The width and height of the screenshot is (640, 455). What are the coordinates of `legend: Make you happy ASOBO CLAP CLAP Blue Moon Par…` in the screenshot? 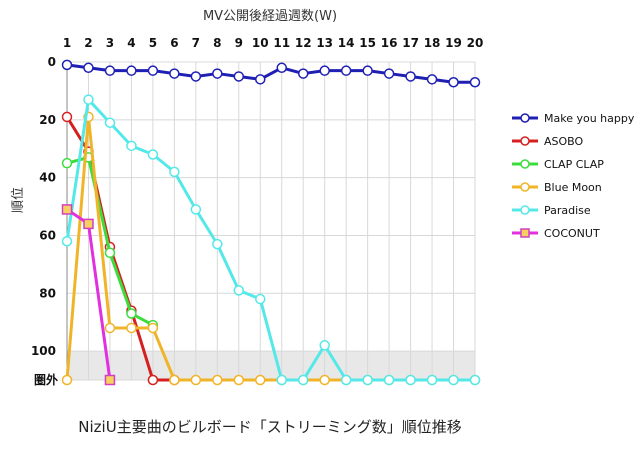 It's located at (573, 176).